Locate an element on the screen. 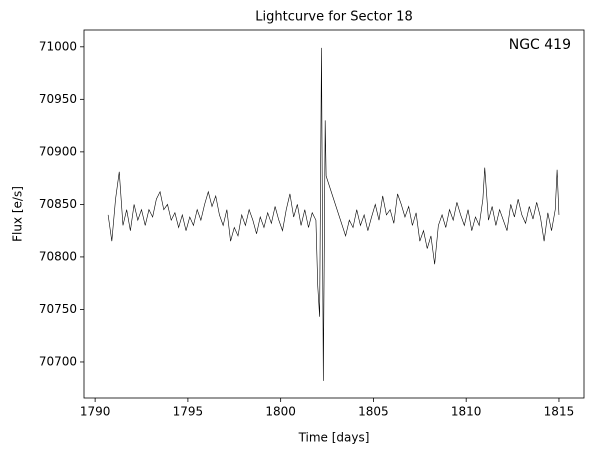 The height and width of the screenshot is (457, 591). y-tick-label: 70700 is located at coordinates (58, 361).